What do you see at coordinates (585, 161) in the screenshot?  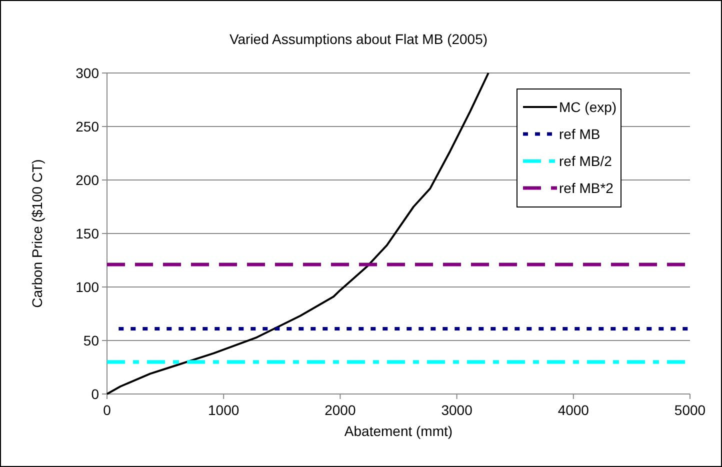 I see `legend-label: ref MB/2` at bounding box center [585, 161].